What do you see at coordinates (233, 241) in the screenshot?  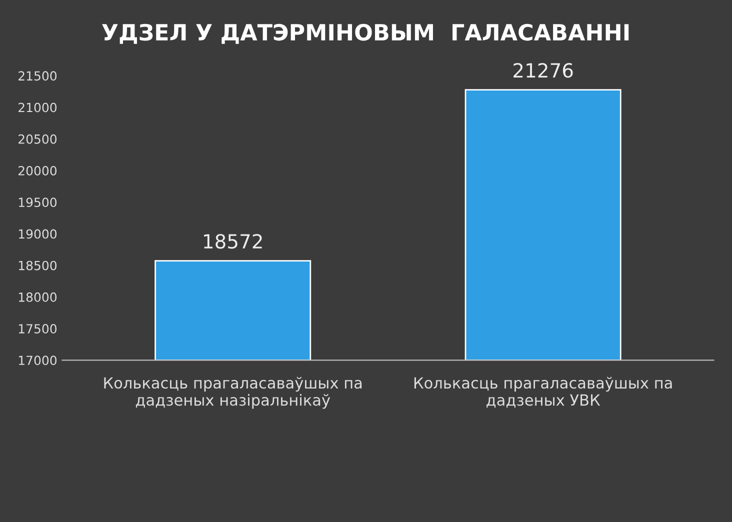 I see `data-label: 18572` at bounding box center [233, 241].